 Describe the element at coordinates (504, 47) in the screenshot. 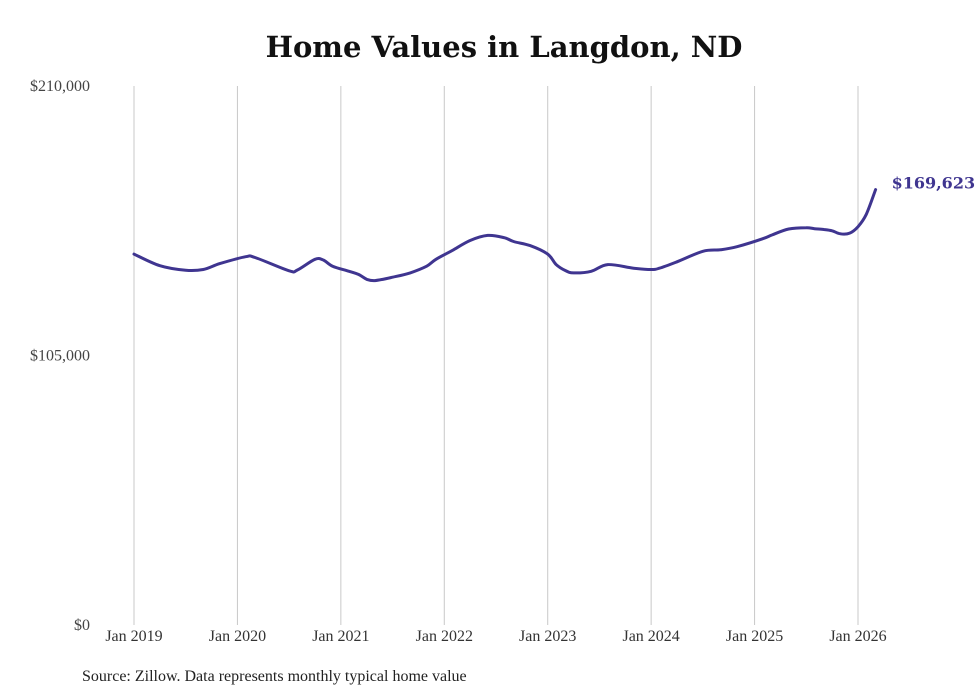

I see `chart-title: Home Values in Langdon, ND` at that location.